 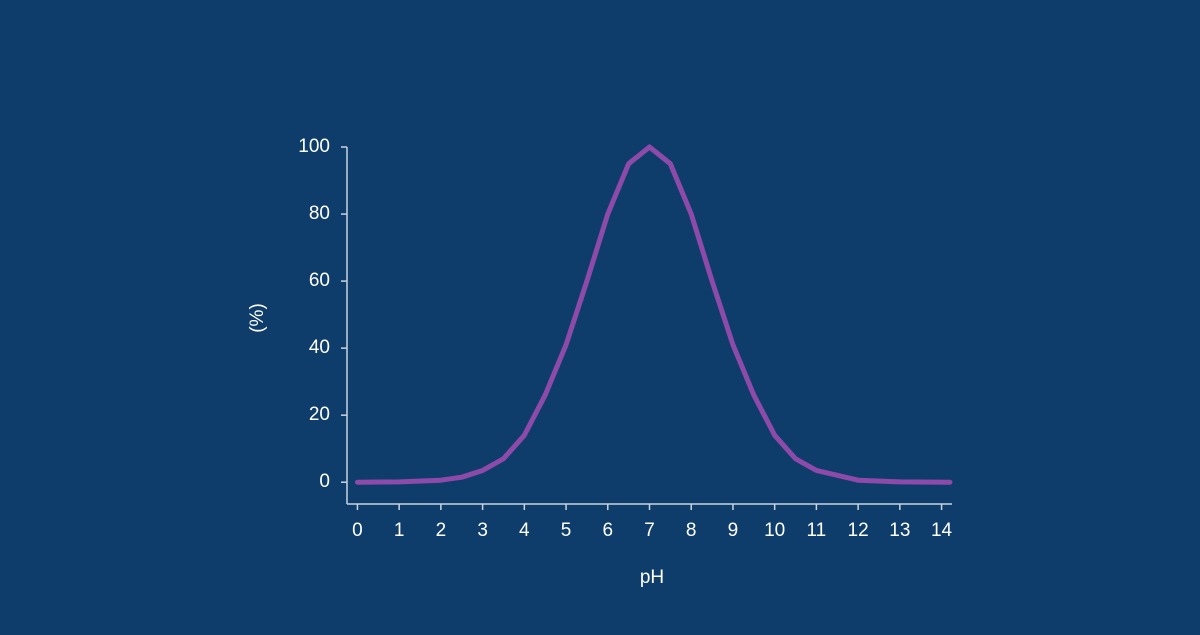 I want to click on x-tick-label: 4, so click(x=524, y=530).